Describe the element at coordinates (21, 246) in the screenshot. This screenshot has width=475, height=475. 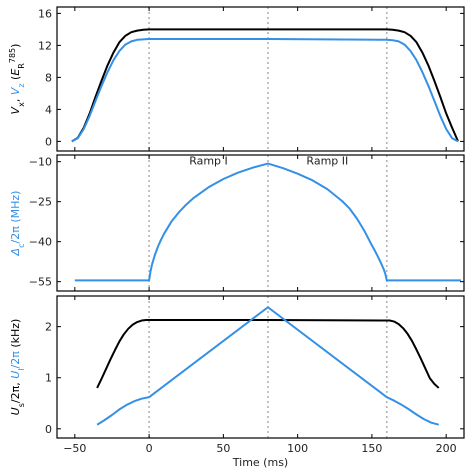
I see `y-label-part: c` at that location.